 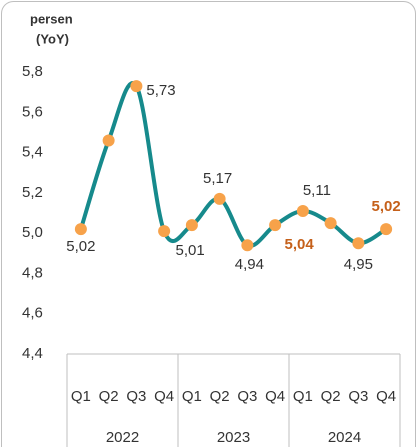 I want to click on value-label: 5,73, so click(x=160, y=90).